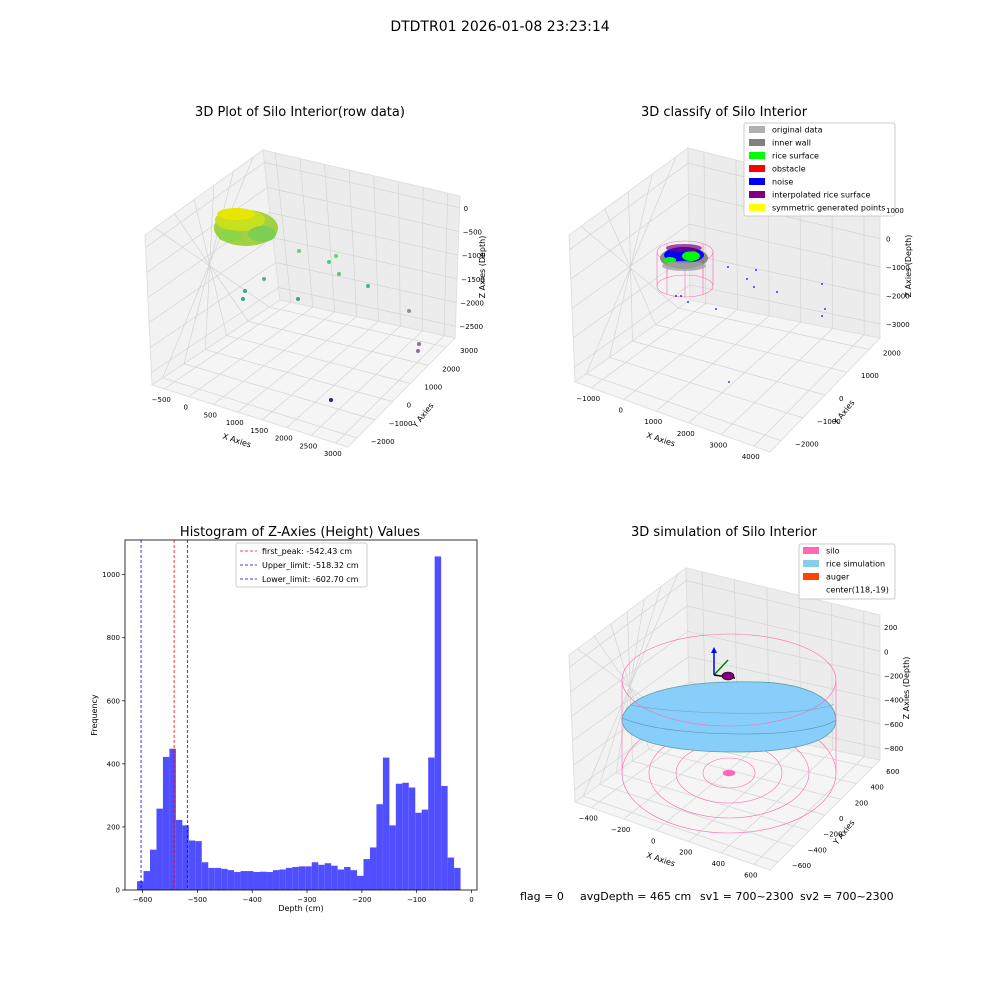  Describe the element at coordinates (782, 182) in the screenshot. I see `legend-label: noise` at that location.